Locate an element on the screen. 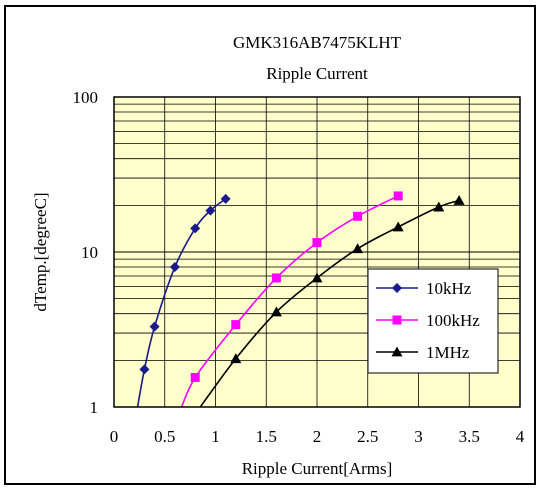  y-tick-label: 100 is located at coordinates (86, 97).